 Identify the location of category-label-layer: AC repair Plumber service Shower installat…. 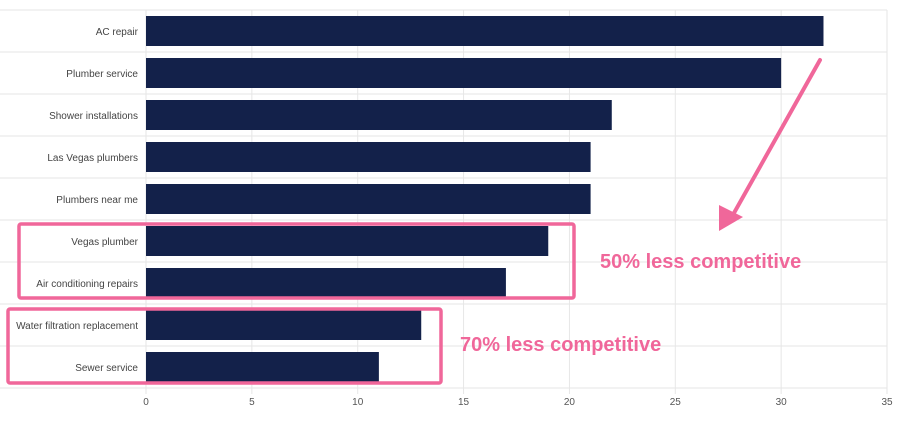
(77, 200).